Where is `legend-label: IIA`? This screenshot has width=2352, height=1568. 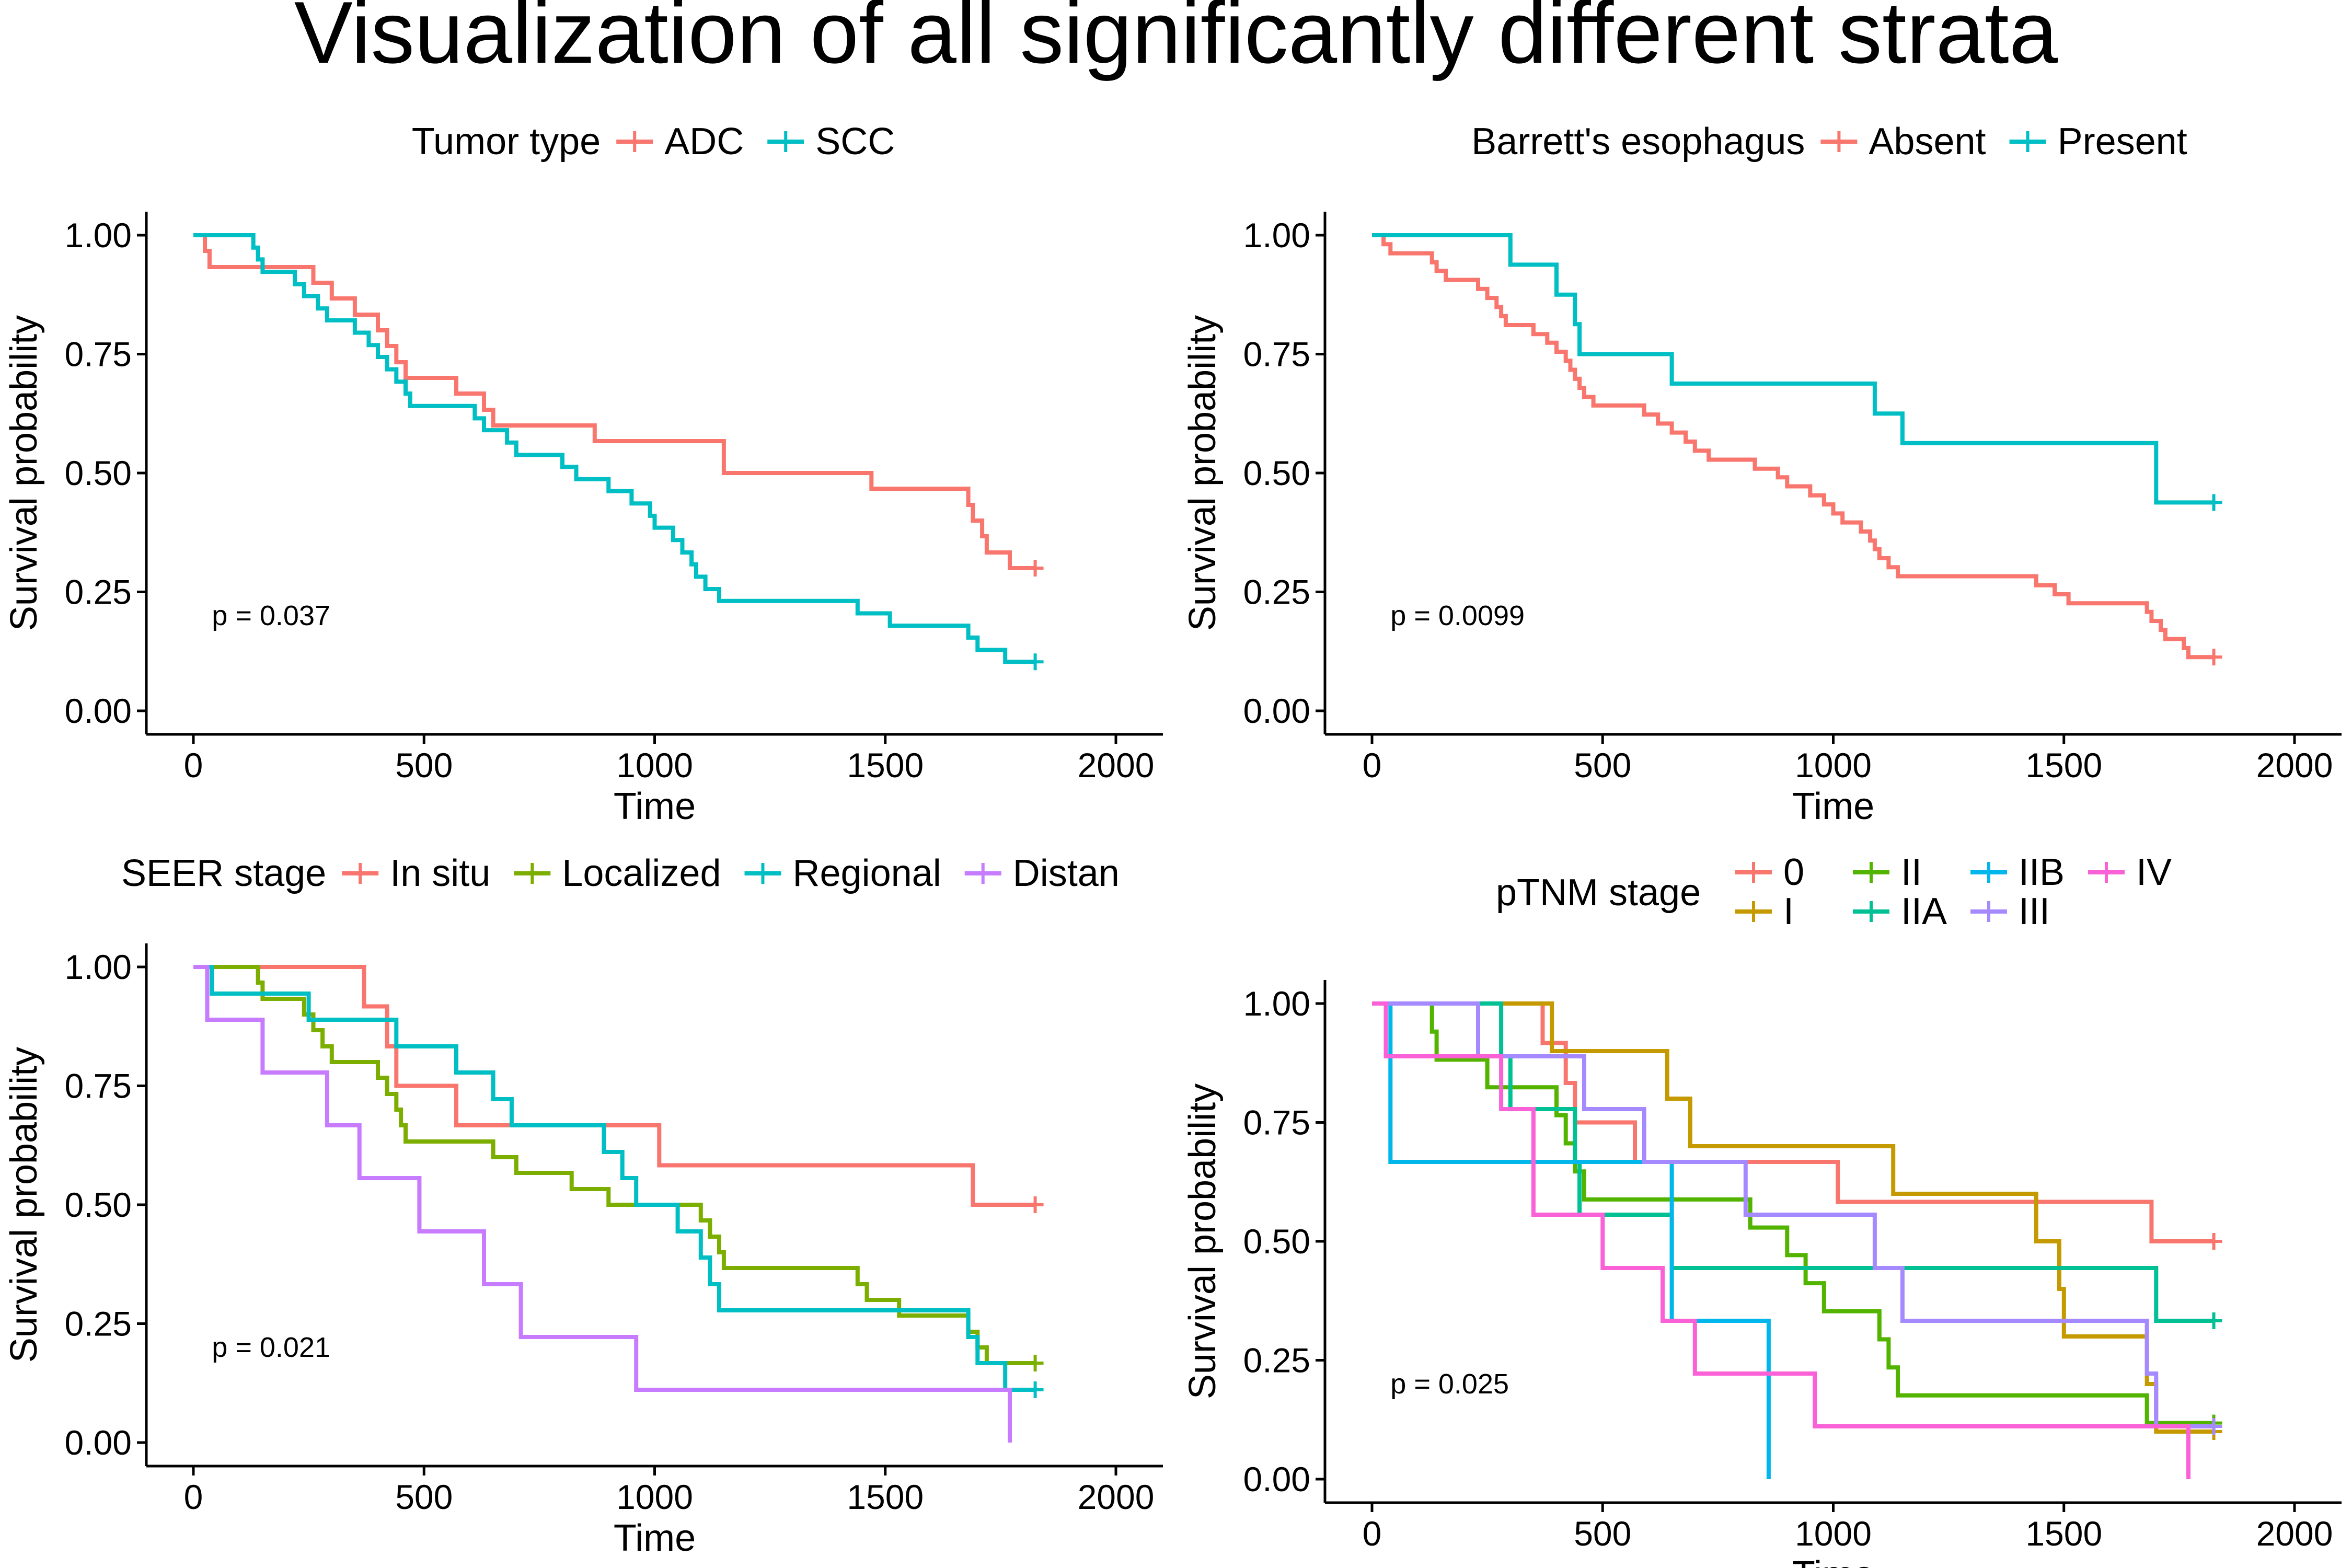
legend-label: IIA is located at coordinates (1924, 911).